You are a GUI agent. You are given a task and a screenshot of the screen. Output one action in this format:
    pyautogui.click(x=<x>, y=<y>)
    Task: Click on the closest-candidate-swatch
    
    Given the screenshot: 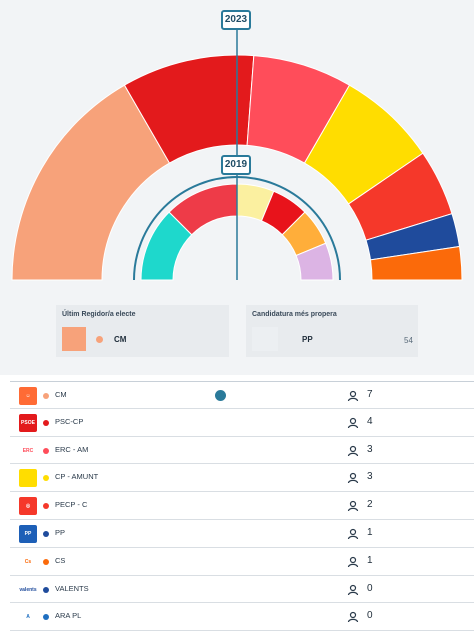 What is the action you would take?
    pyautogui.click(x=265, y=339)
    